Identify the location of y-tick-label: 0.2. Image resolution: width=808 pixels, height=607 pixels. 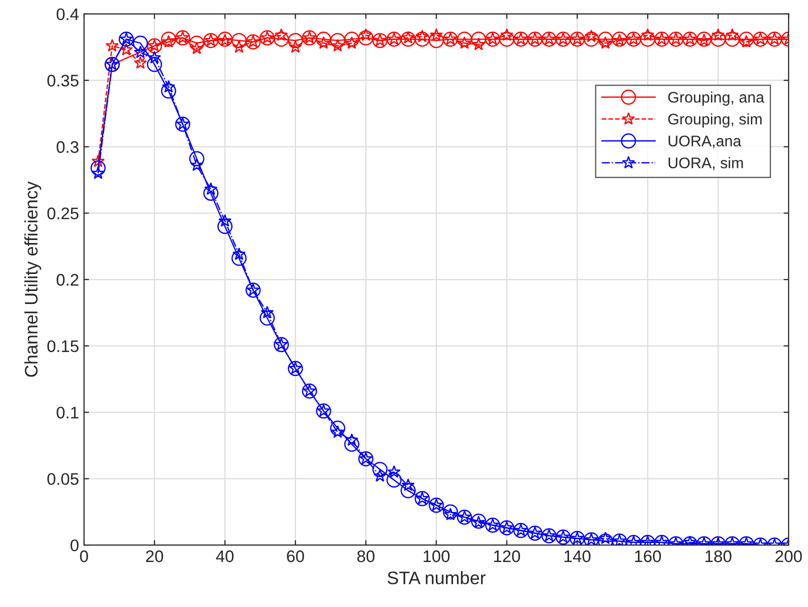
(67, 280).